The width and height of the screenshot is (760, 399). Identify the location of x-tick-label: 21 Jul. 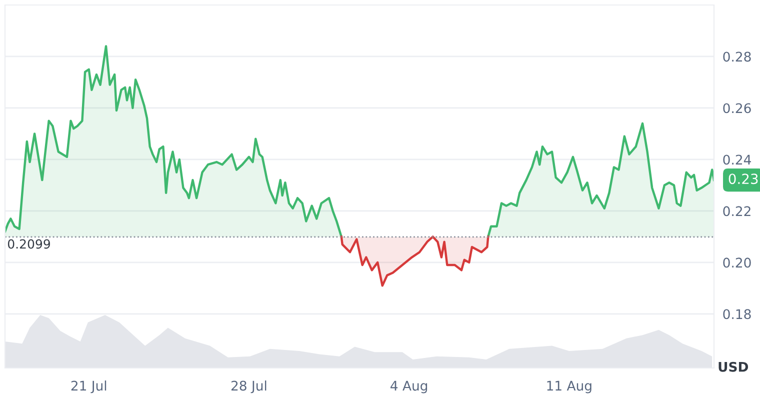
(88, 387).